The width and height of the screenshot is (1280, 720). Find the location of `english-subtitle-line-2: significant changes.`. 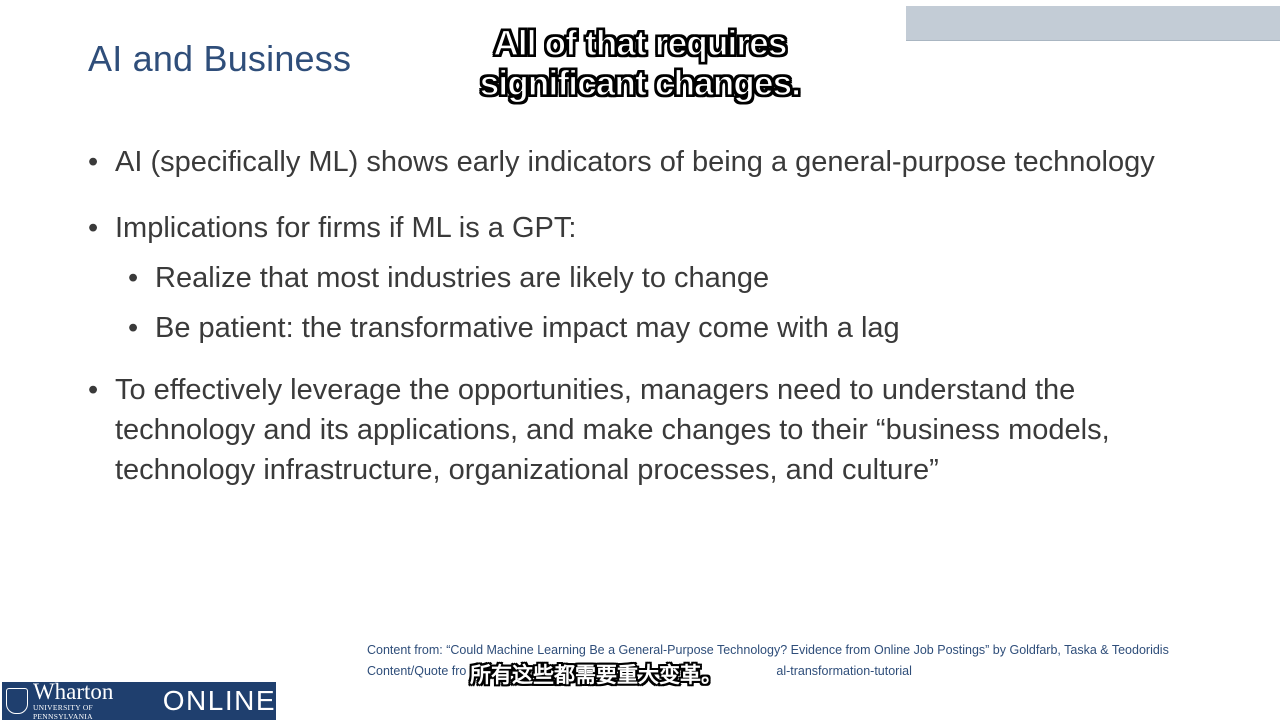

english-subtitle-line-2: significant changes. is located at coordinates (640, 83).